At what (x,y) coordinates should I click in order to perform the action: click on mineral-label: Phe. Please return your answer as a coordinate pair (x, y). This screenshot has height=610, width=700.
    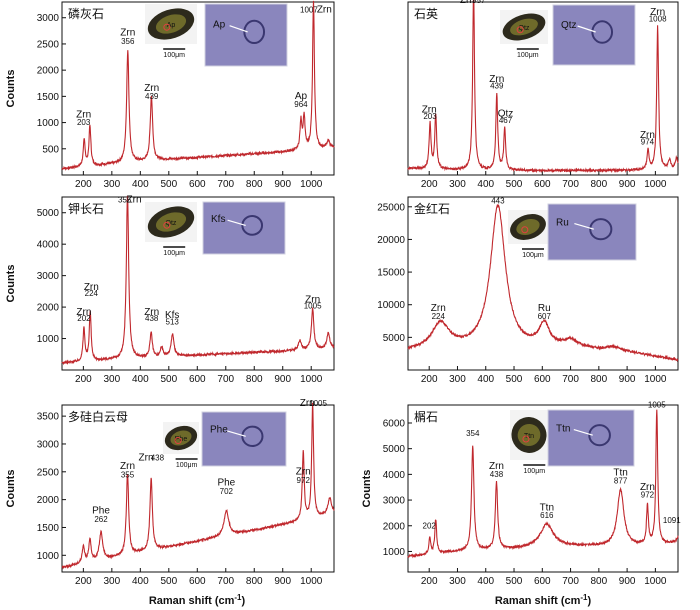
    Looking at the image, I should click on (219, 430).